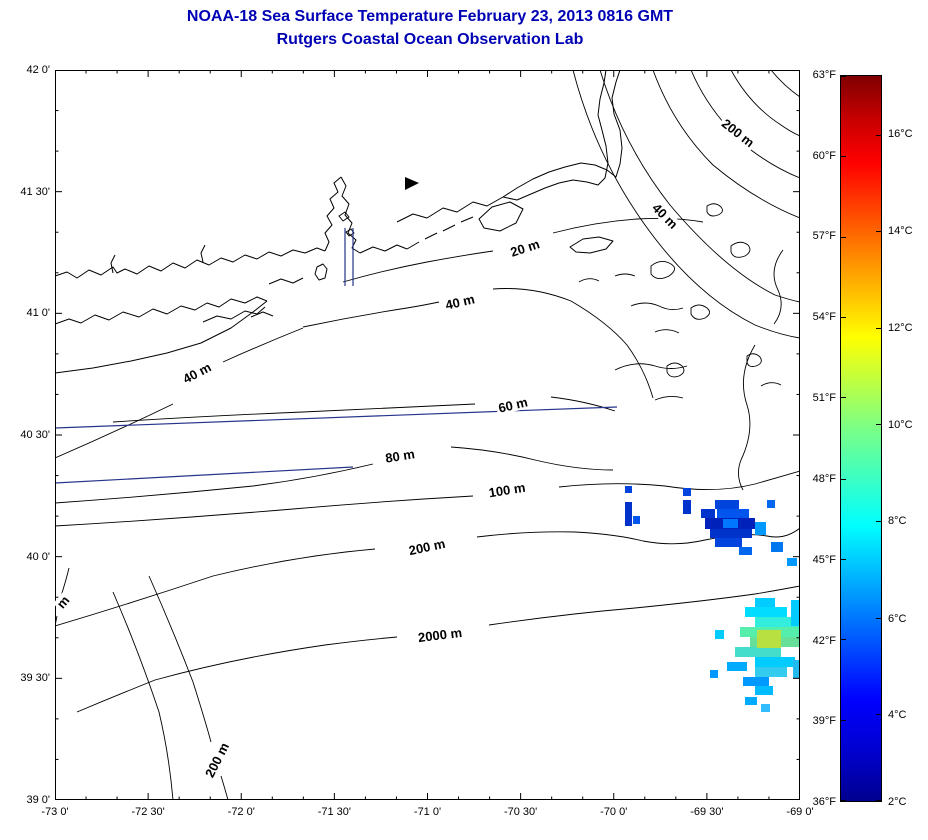 The image size is (928, 840). Describe the element at coordinates (350, 215) in the screenshot. I see `coastline-narragansett-east` at that location.